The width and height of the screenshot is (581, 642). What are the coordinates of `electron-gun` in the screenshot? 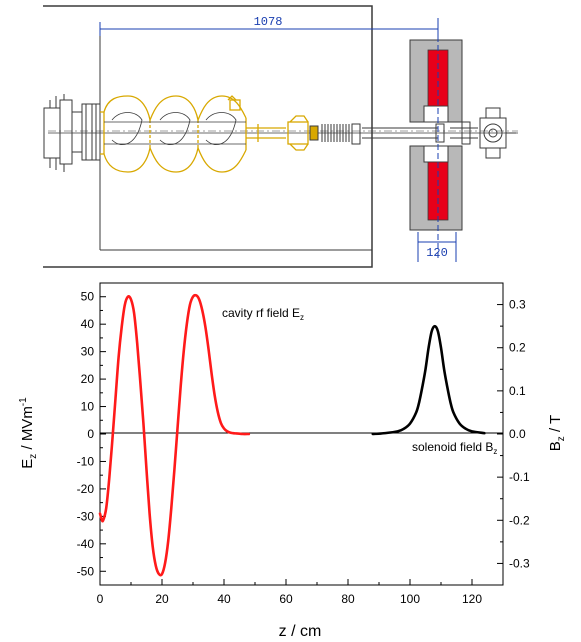 It's located at (72, 133).